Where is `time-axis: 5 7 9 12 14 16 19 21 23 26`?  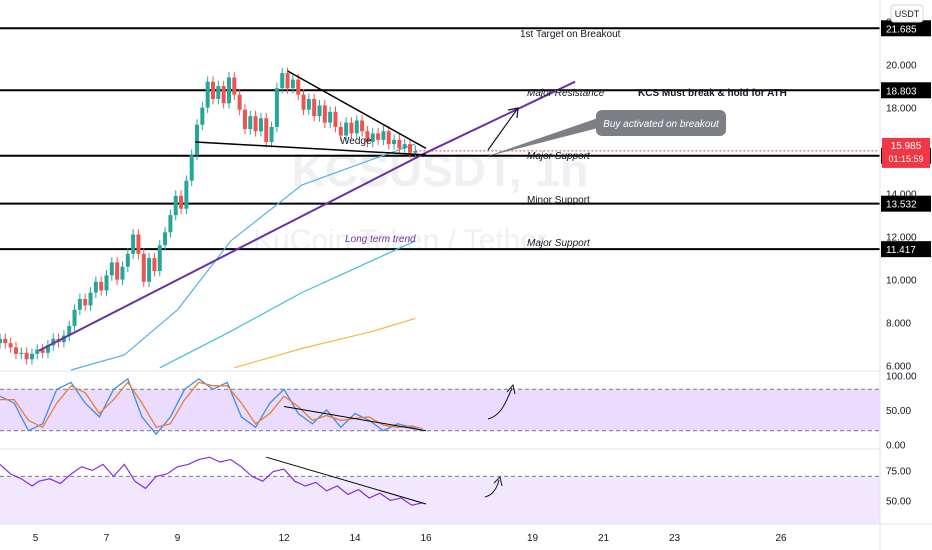
time-axis: 5 7 9 12 14 16 19 21 23 26 is located at coordinates (466, 533).